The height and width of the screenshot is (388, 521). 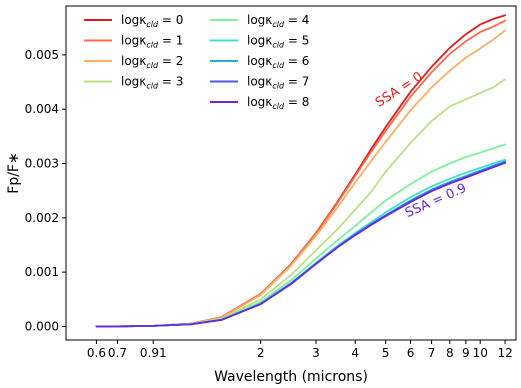 What do you see at coordinates (411, 353) in the screenshot?
I see `x-tick-label: 6` at bounding box center [411, 353].